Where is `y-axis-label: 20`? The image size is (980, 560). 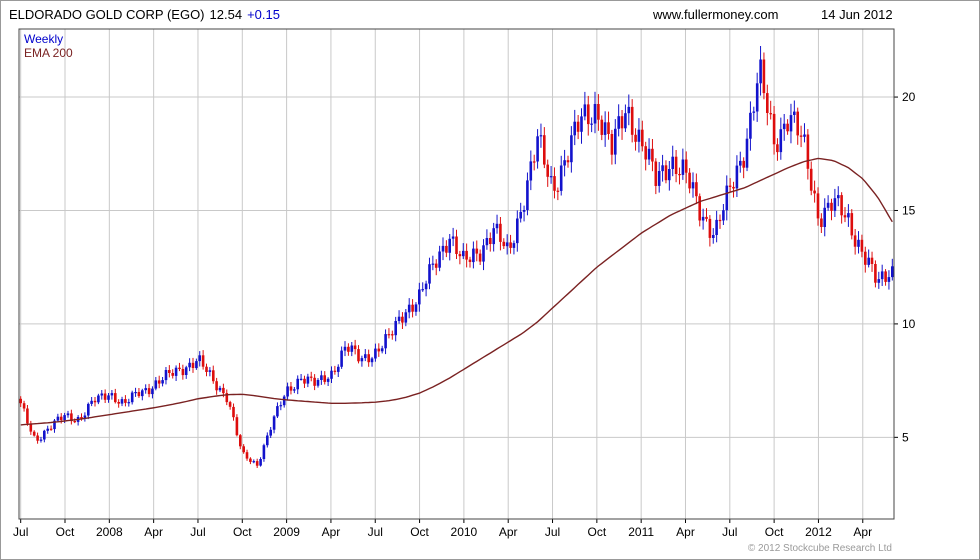
y-axis-label: 20 is located at coordinates (909, 97).